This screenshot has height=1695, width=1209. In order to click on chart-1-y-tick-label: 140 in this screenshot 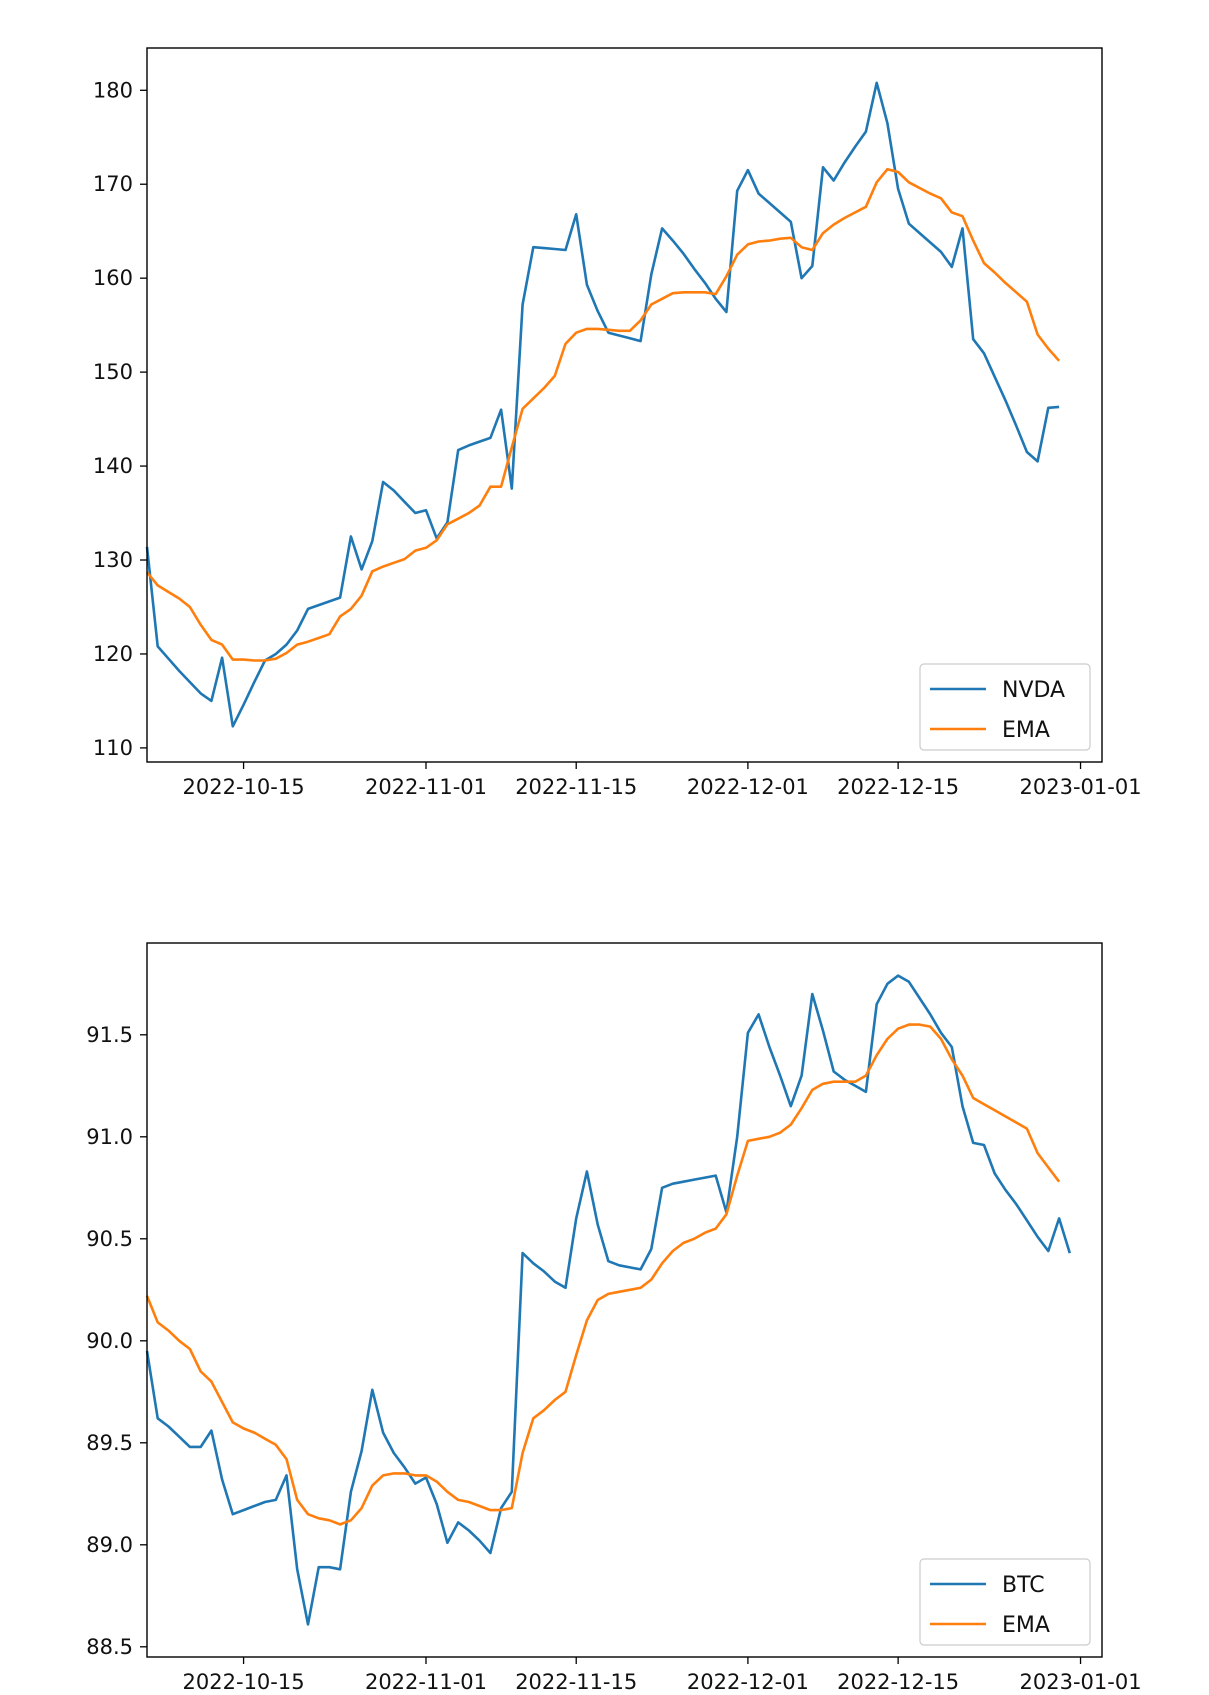, I will do `click(113, 466)`.